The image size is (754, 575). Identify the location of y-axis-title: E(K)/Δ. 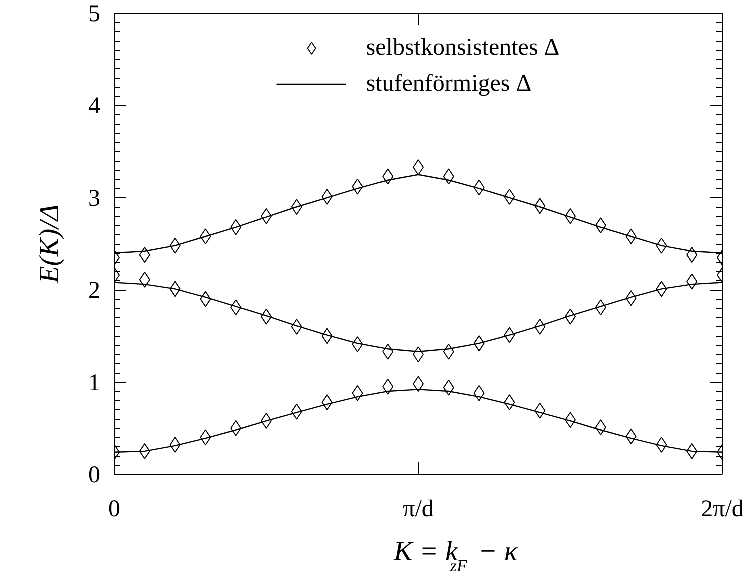
(50, 244).